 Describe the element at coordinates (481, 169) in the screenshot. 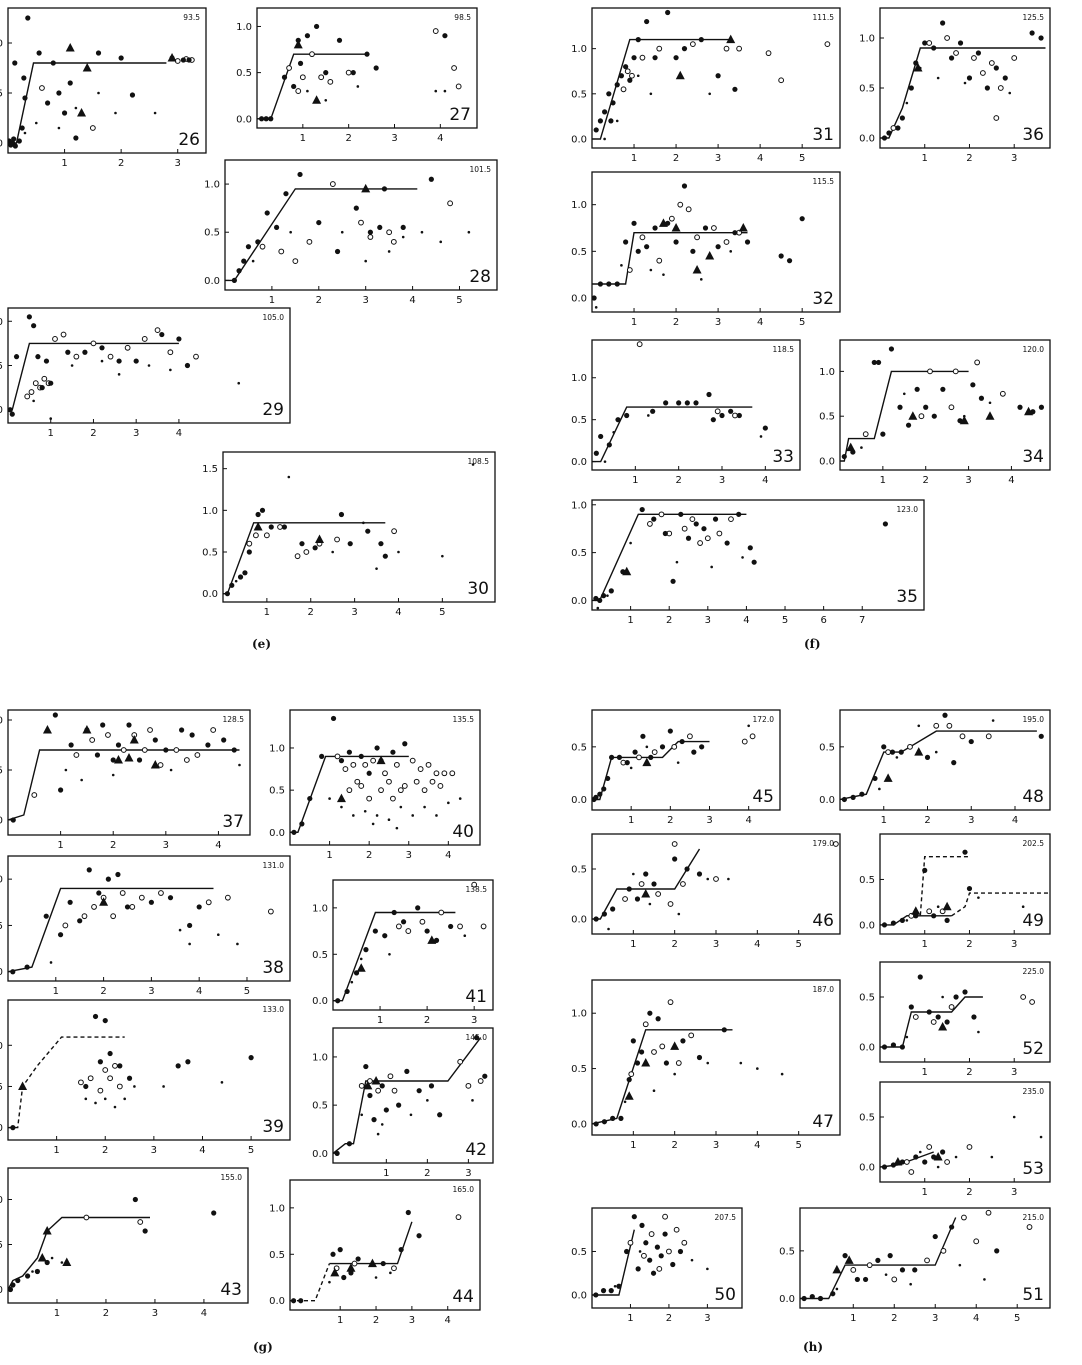

I see `corner-angle-label: 101.5` at that location.